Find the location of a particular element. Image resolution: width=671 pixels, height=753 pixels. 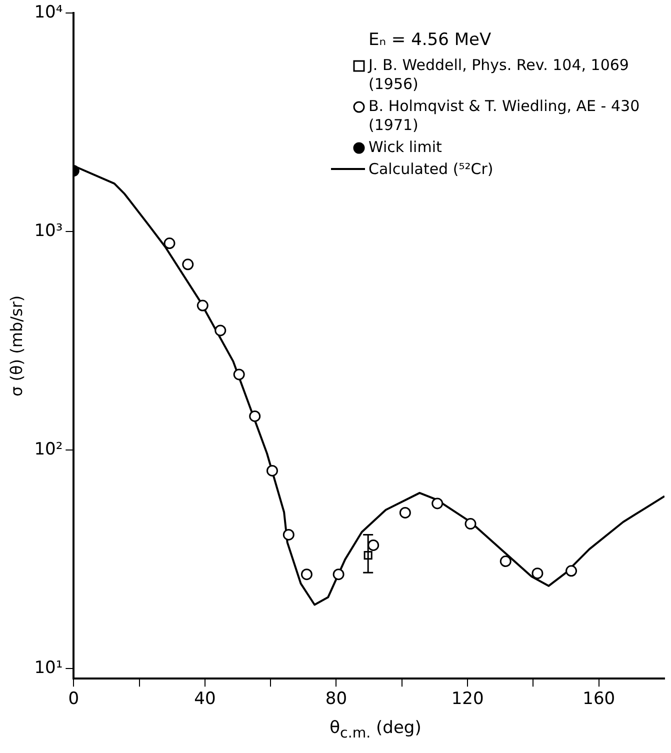

x-tick-label: 160 is located at coordinates (599, 699).